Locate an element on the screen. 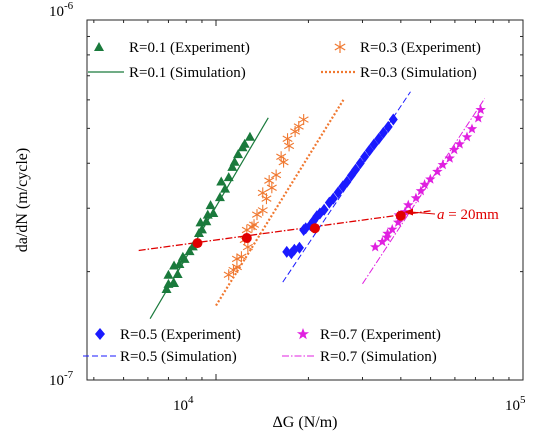  x-tick-10e5: 10⁵ is located at coordinates (515, 404).